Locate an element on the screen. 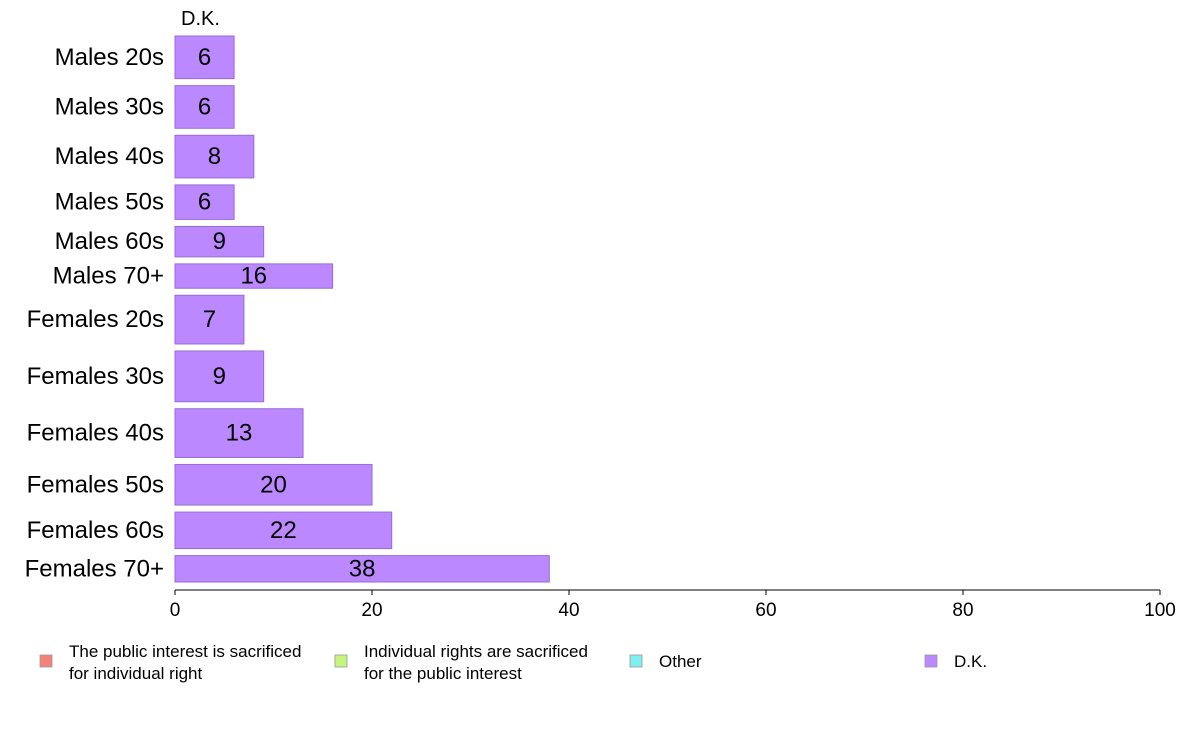  column-header: D.K. is located at coordinates (200, 19).